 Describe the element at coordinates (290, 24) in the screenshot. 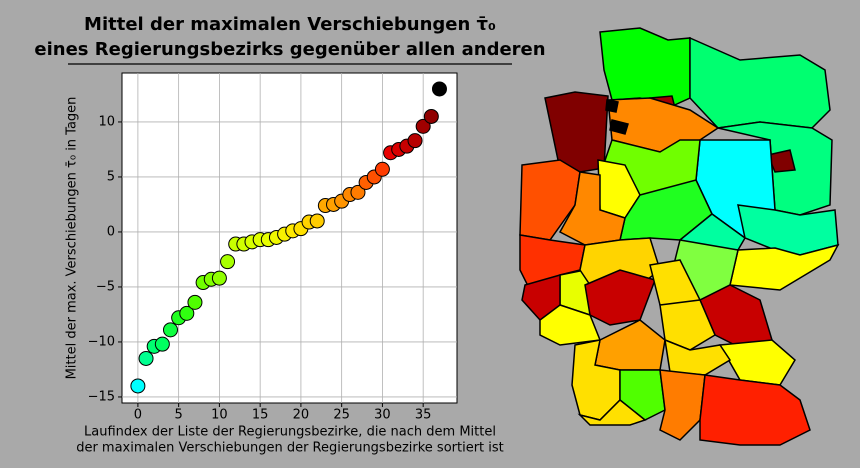

I see `title-line: Mittel der maximalen Verschiebungen τ̄₀` at that location.